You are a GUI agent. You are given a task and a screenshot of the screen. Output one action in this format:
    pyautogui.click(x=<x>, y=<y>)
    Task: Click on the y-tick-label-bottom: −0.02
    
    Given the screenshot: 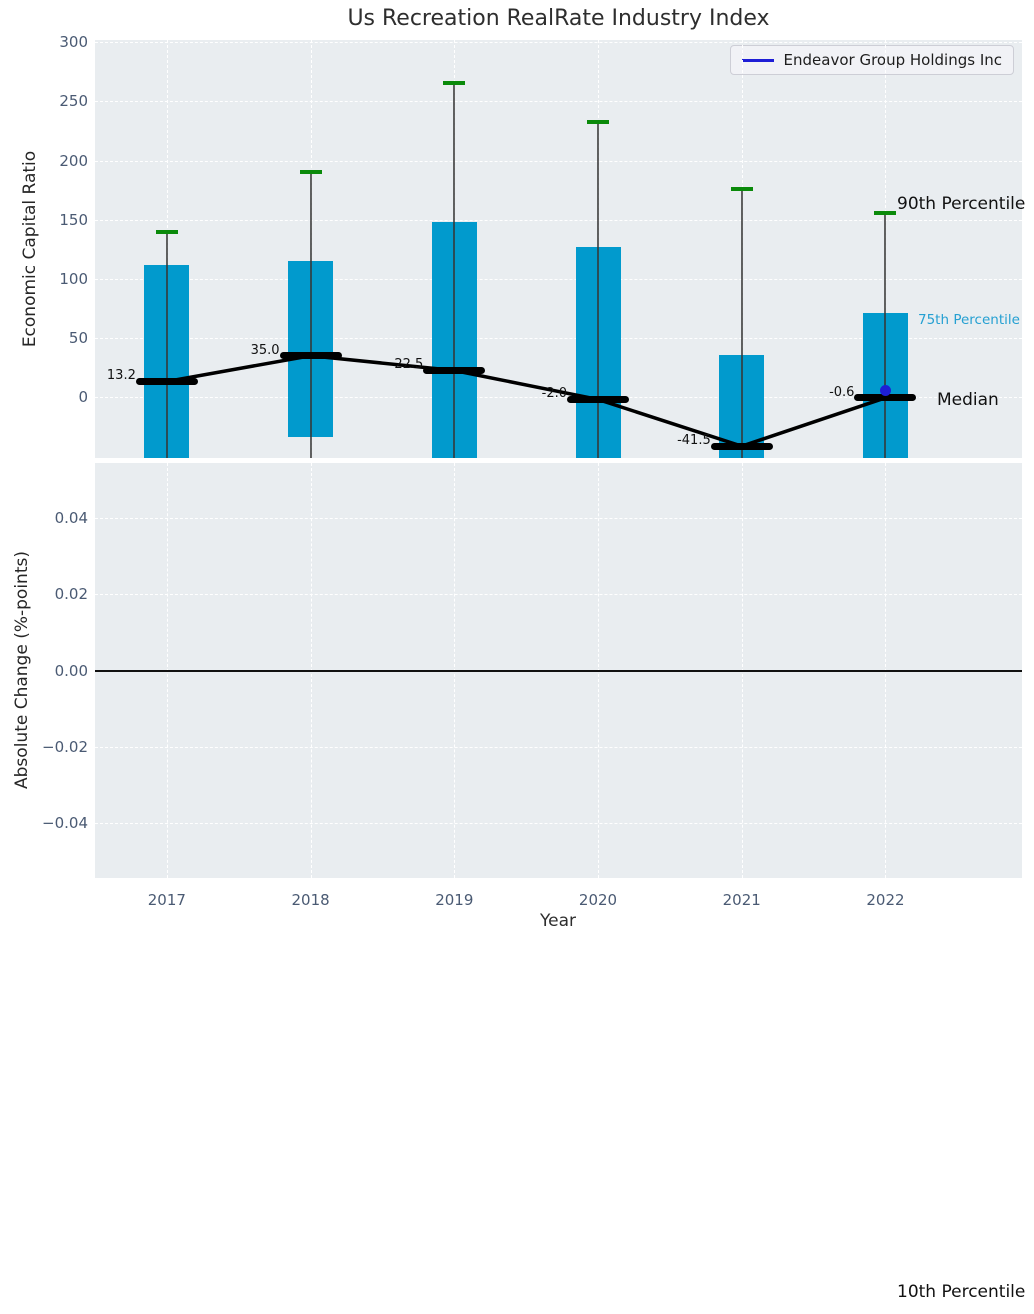 What is the action you would take?
    pyautogui.click(x=65, y=746)
    